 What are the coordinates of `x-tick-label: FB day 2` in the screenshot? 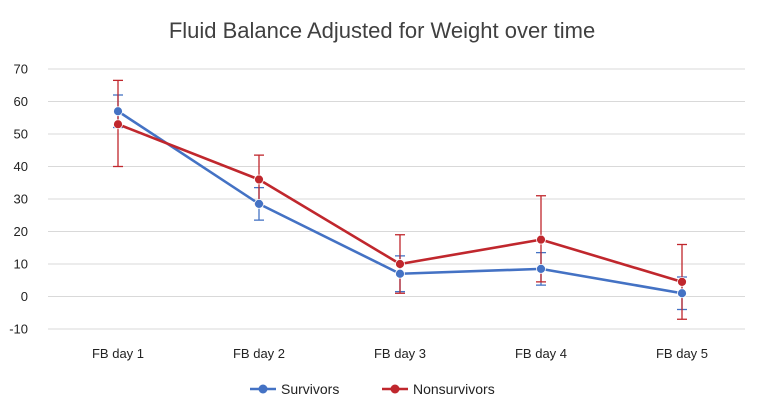 It's located at (259, 353).